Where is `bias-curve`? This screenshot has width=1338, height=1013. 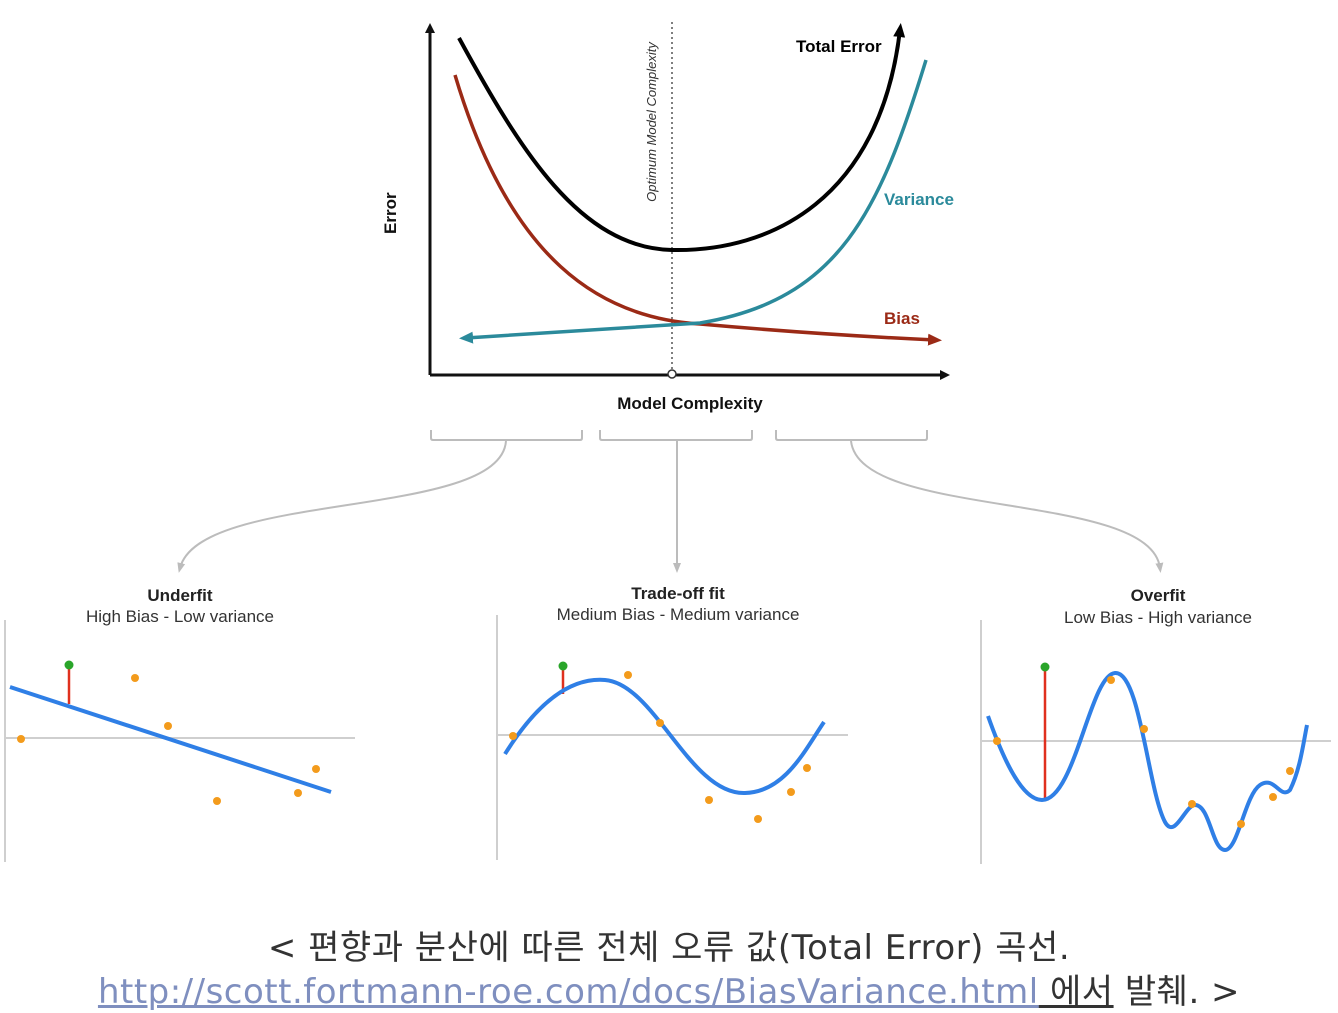
bias-curve is located at coordinates (697, 210).